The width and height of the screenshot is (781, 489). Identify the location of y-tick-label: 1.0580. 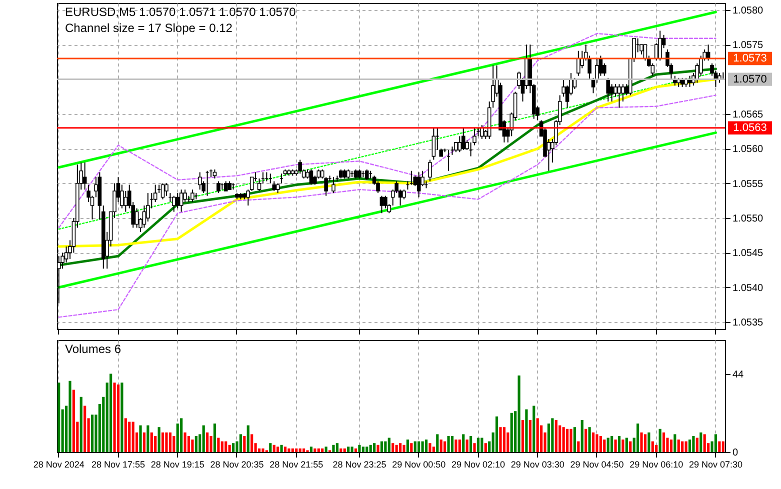
(748, 10).